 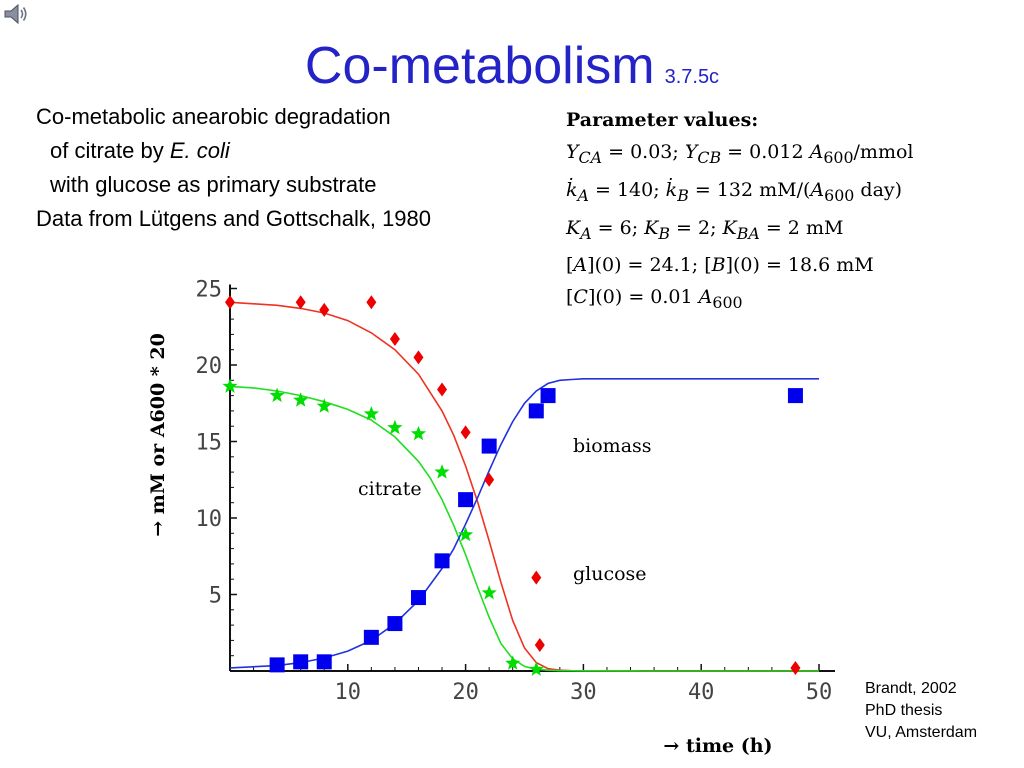 What do you see at coordinates (209, 366) in the screenshot?
I see `y-tick-label: 20` at bounding box center [209, 366].